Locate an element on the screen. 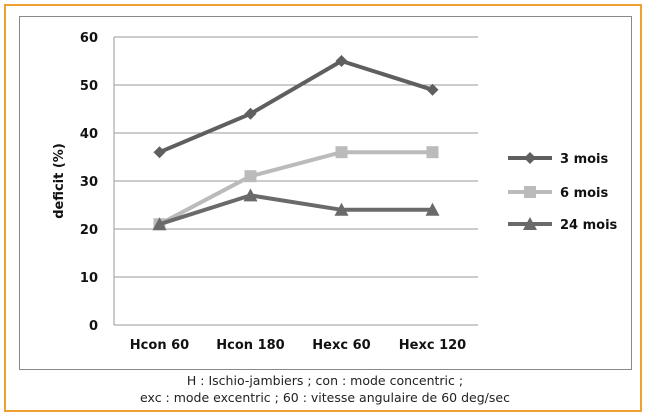 The height and width of the screenshot is (420, 650). y-tick-label: 40 is located at coordinates (89, 134).